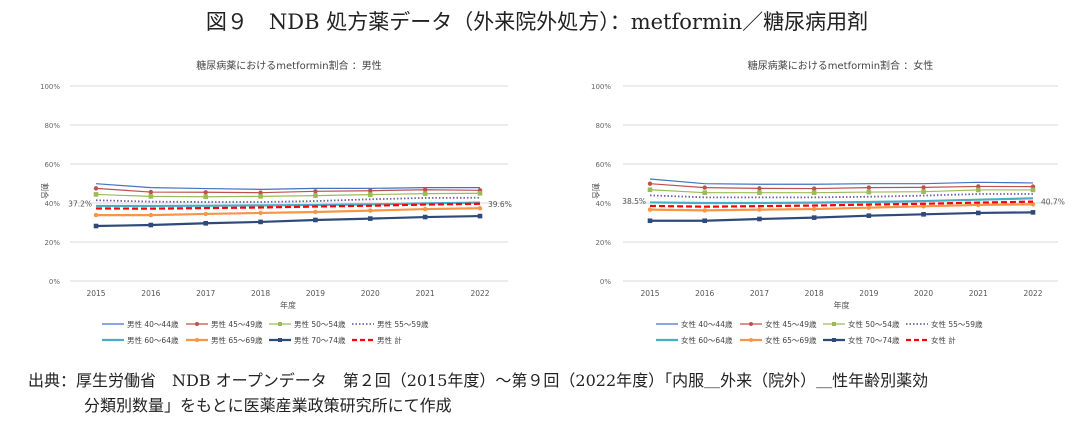 The image size is (1074, 430). Describe the element at coordinates (288, 65) in the screenshot. I see `chart-title: 糖尿病薬におけるmetformin割合 ：男性` at that location.